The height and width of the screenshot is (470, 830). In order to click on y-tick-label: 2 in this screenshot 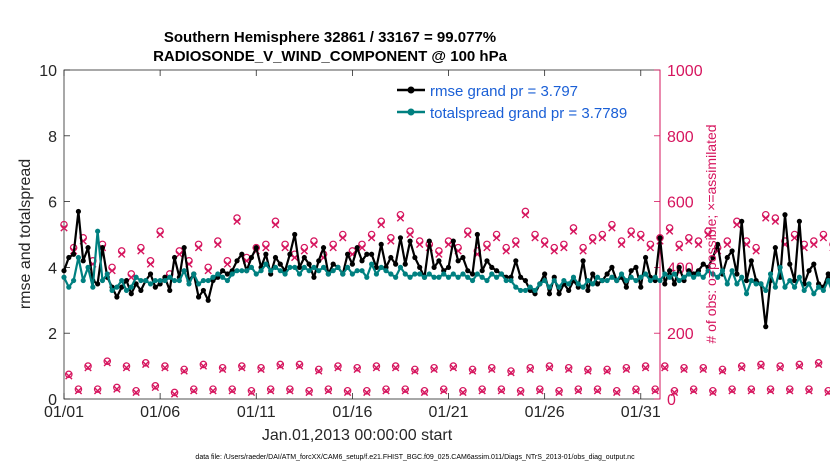, I will do `click(52, 334)`.